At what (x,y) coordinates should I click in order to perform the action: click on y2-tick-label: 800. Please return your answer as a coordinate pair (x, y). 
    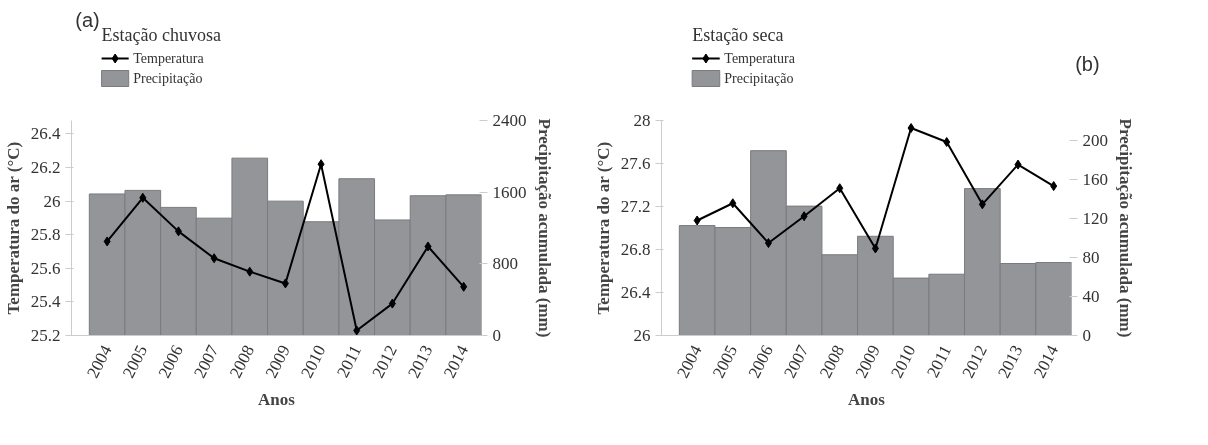
    Looking at the image, I should click on (505, 264).